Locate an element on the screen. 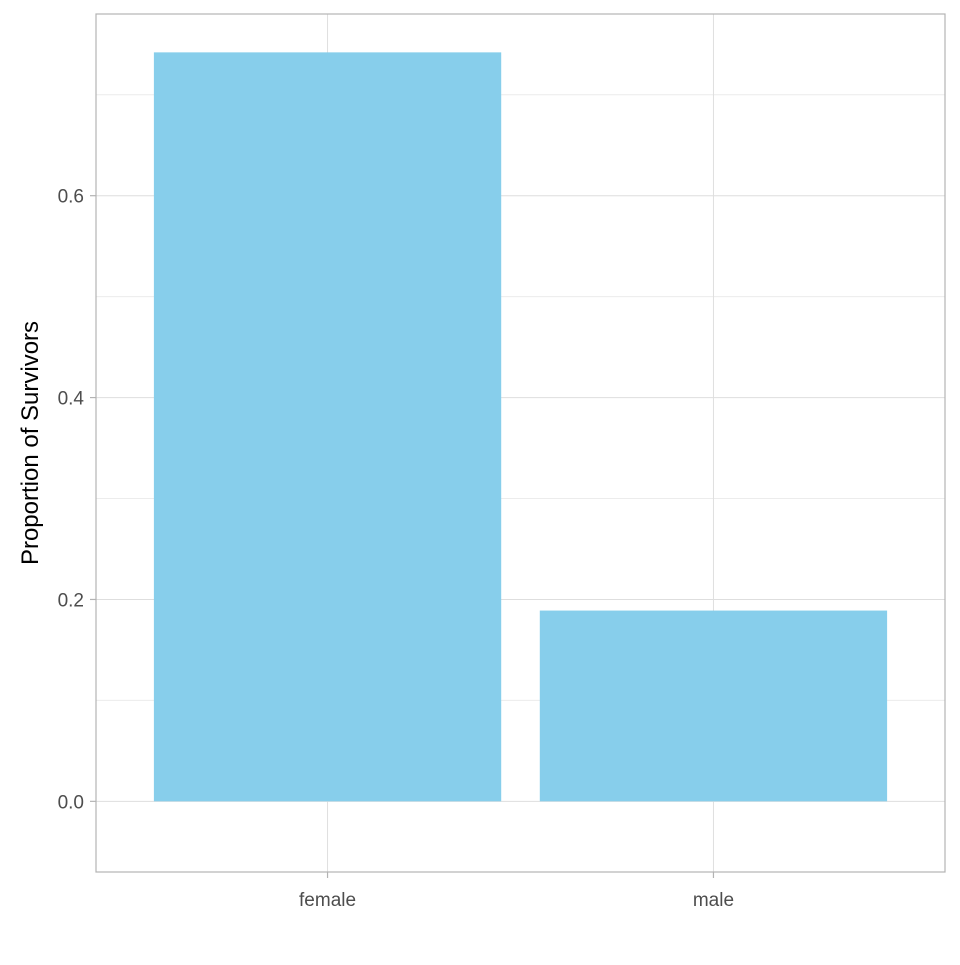 This screenshot has width=960, height=965. x-tick-label-female: female is located at coordinates (327, 900).